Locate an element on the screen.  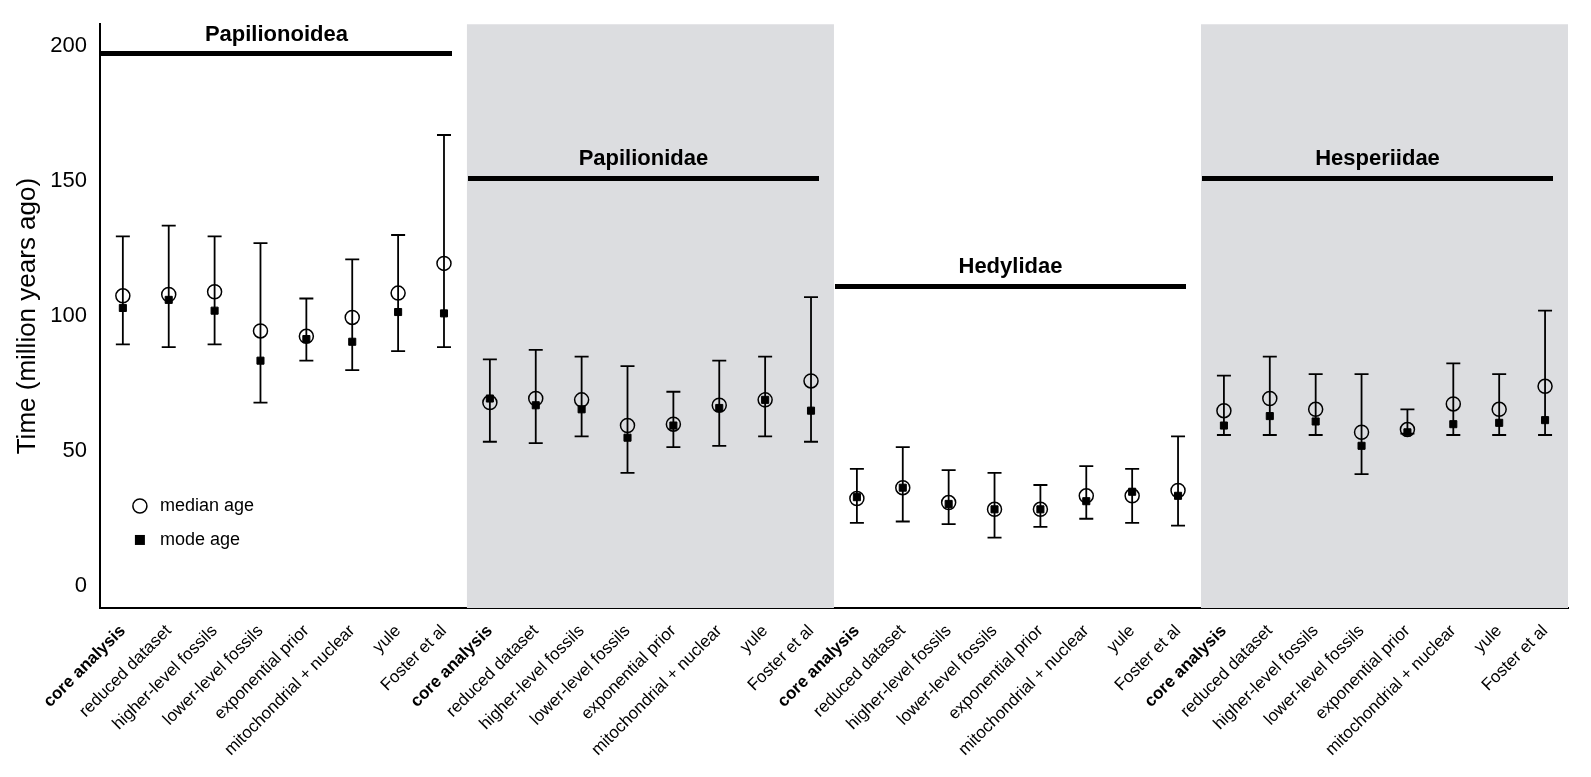
y-tick-label: 0 is located at coordinates (80, 585).